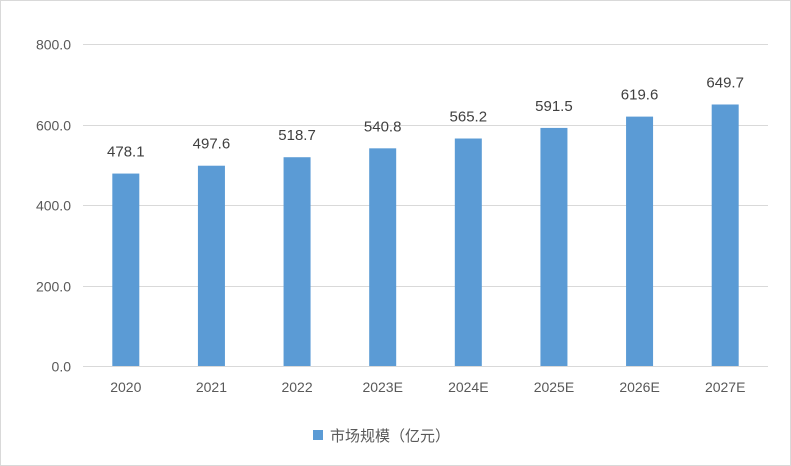 This screenshot has height=466, width=791. What do you see at coordinates (382, 387) in the screenshot?
I see `x-tick-label: 2023E` at bounding box center [382, 387].